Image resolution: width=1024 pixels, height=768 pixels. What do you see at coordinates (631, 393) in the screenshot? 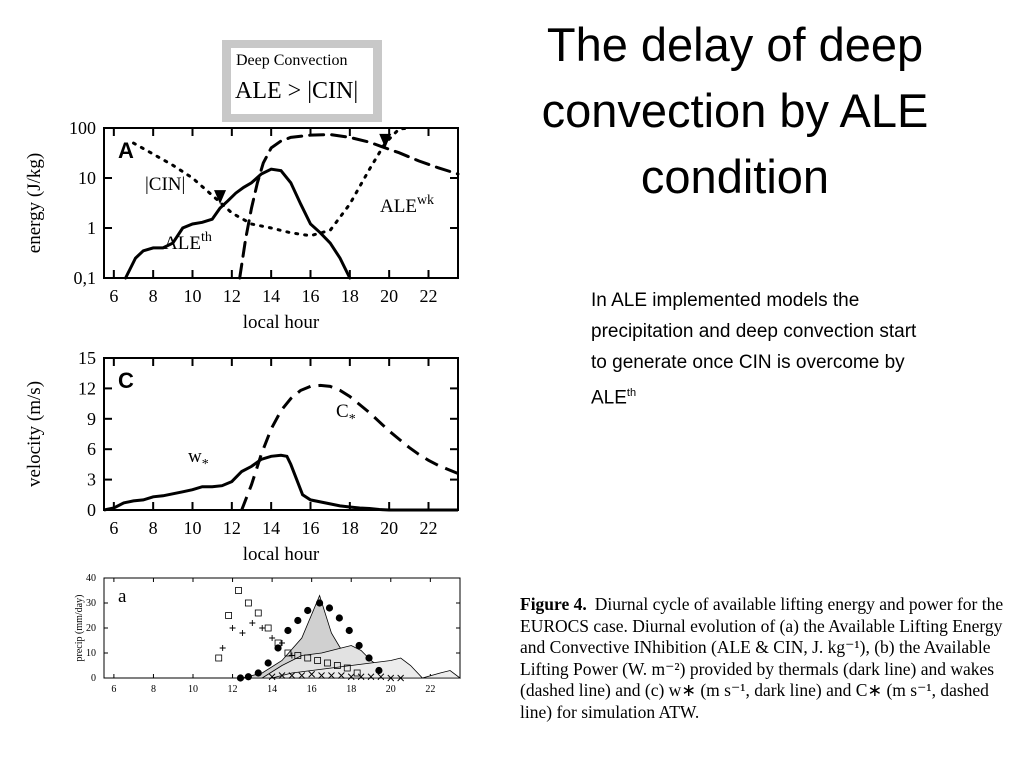
I see `slide-note-superscript: th` at bounding box center [631, 393].